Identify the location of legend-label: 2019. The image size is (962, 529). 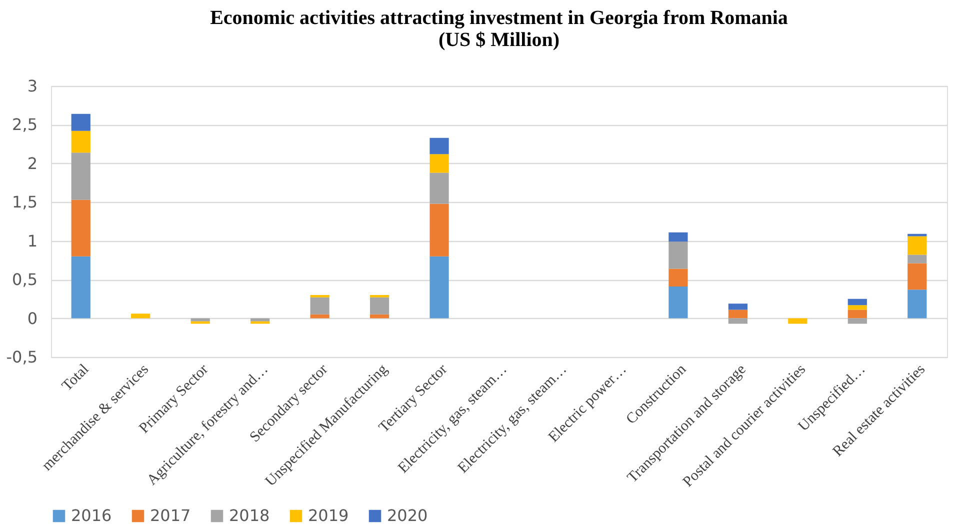
(328, 515).